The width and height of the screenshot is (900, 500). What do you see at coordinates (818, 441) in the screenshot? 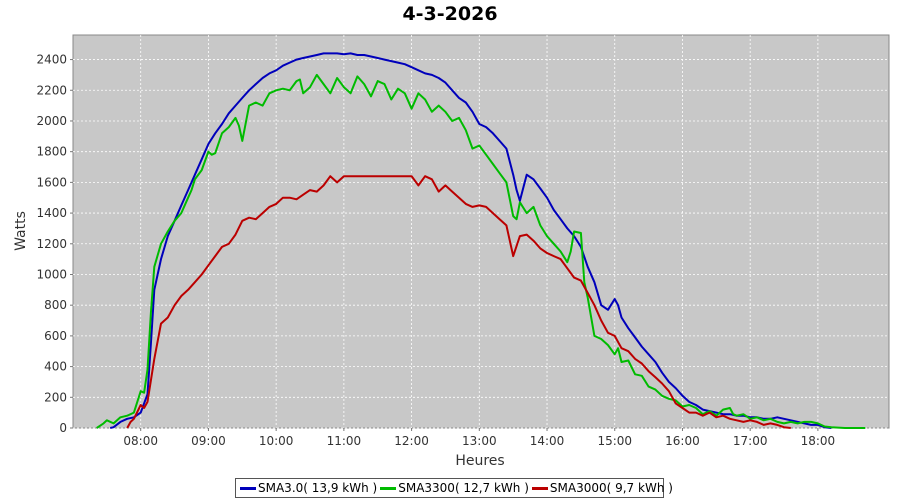
I see `x-tick-label: 18:00` at bounding box center [818, 441].